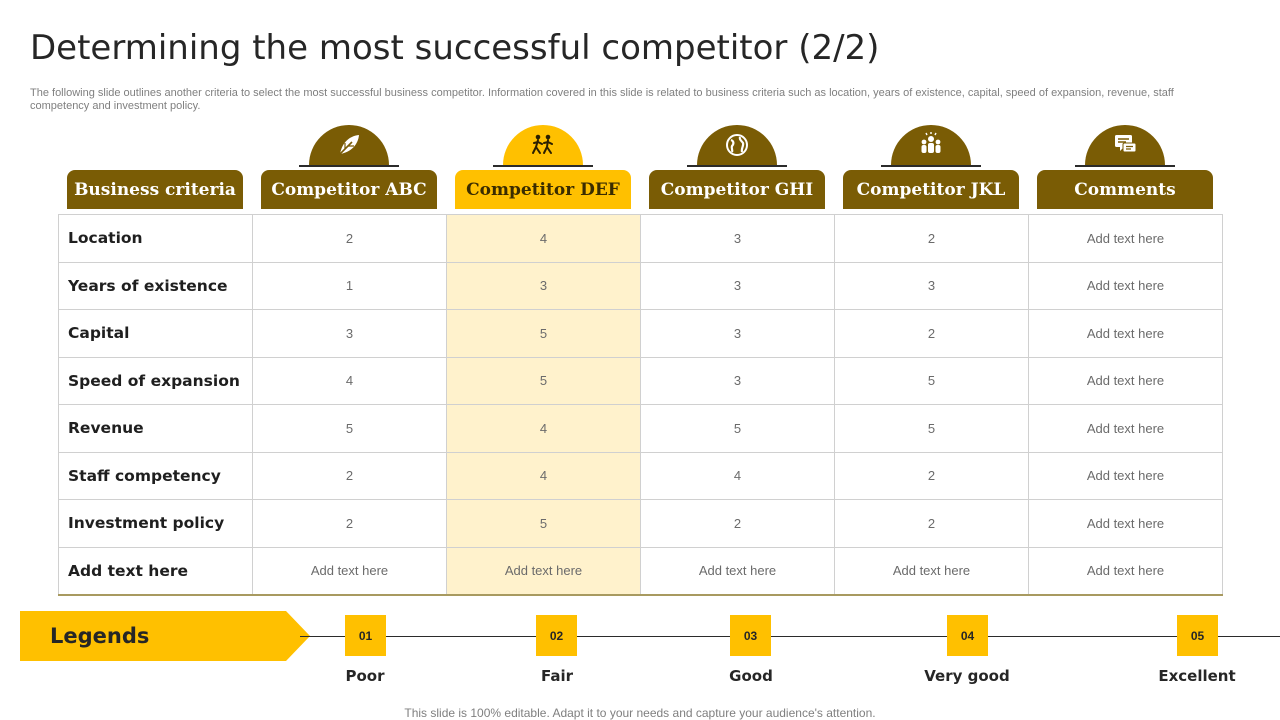 This screenshot has width=1280, height=720. Describe the element at coordinates (543, 189) in the screenshot. I see `header-competitor-def: Competitor DEF` at that location.